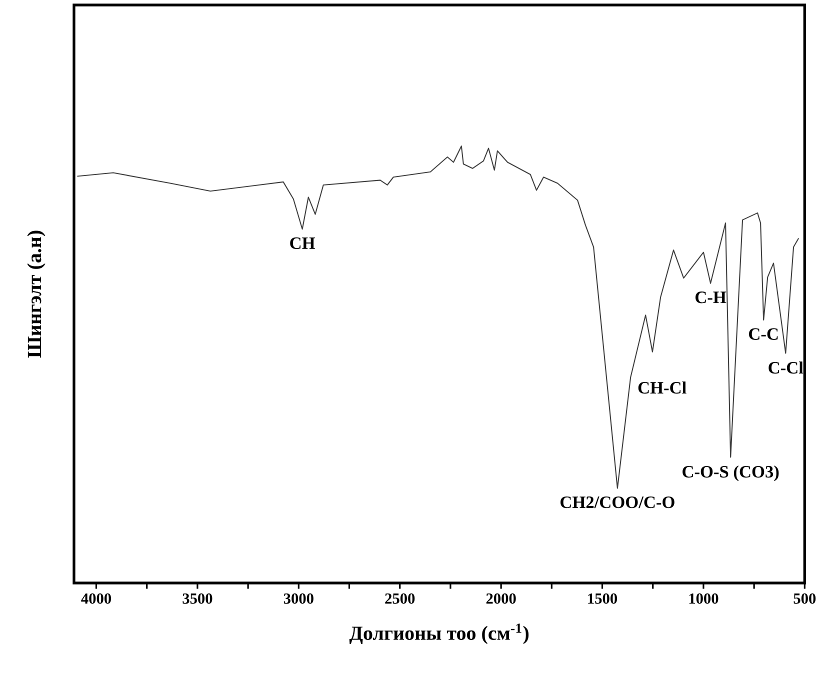 This screenshot has height=681, width=820. I want to click on y-axis-title: Шингэлт (а.н), so click(36, 294).